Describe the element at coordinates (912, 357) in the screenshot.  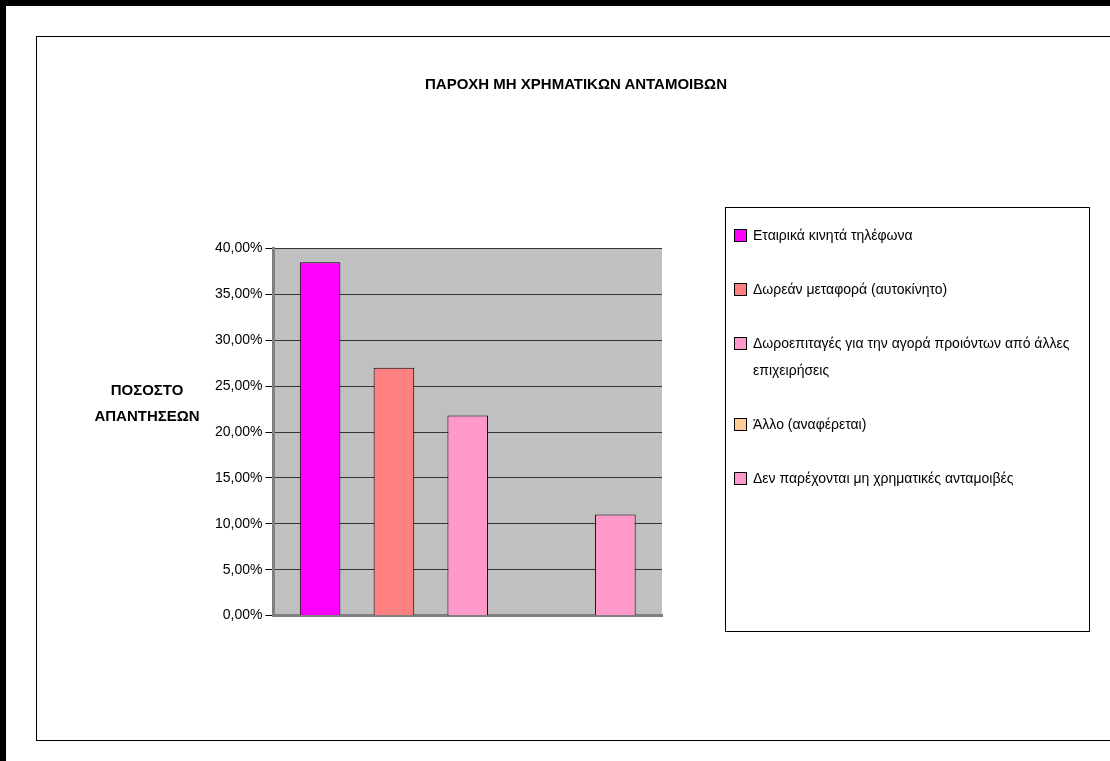
I see `legend-label: Δωροεπιταγές για την αγορά προιόντων από άλλες επιχειρήσεις` at that location.